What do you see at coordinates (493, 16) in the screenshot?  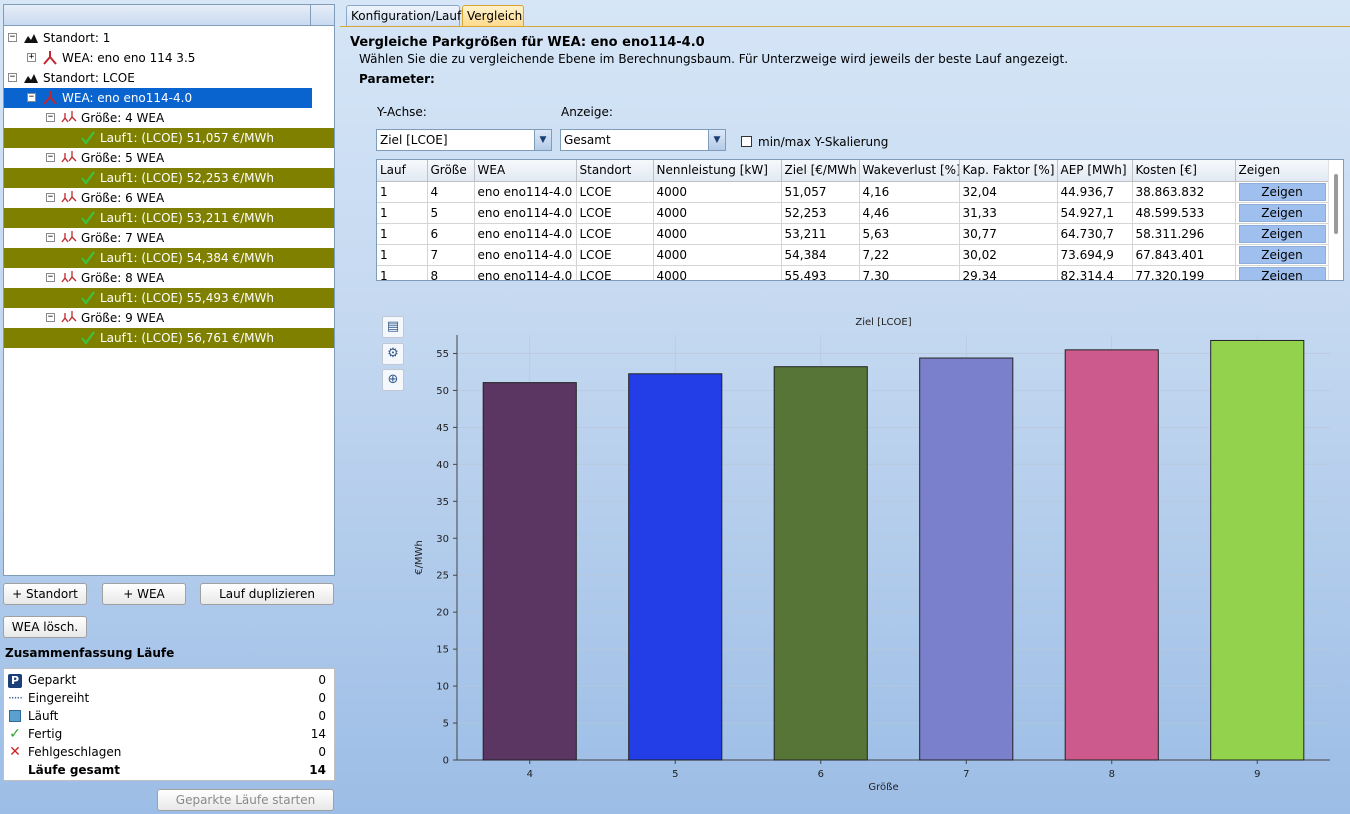 I see `tab-comparison: Vergleich` at bounding box center [493, 16].